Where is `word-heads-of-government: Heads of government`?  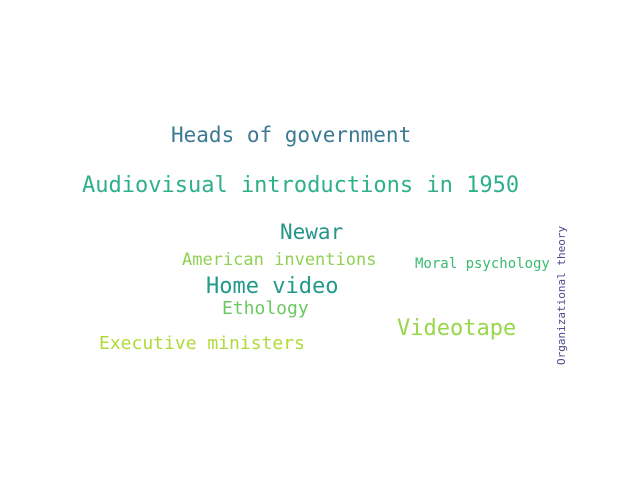 word-heads-of-government: Heads of government is located at coordinates (291, 135).